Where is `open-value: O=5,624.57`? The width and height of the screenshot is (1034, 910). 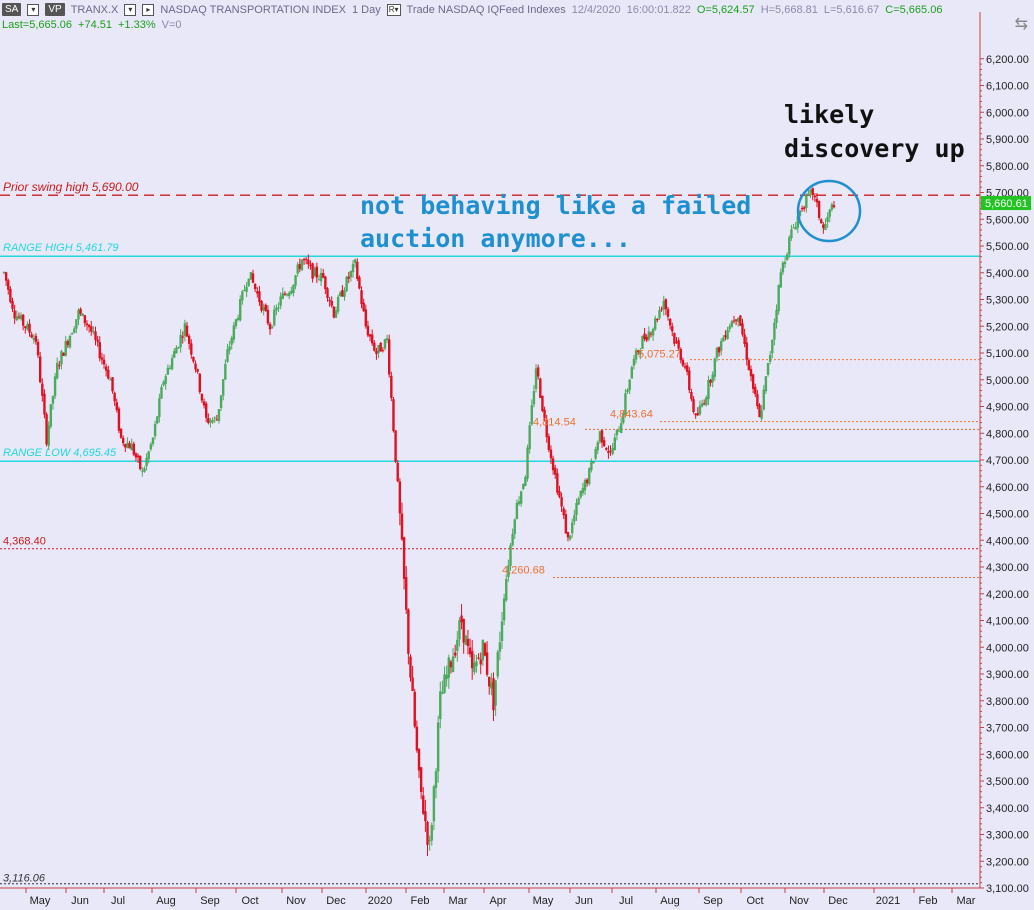
open-value: O=5,624.57 is located at coordinates (725, 9).